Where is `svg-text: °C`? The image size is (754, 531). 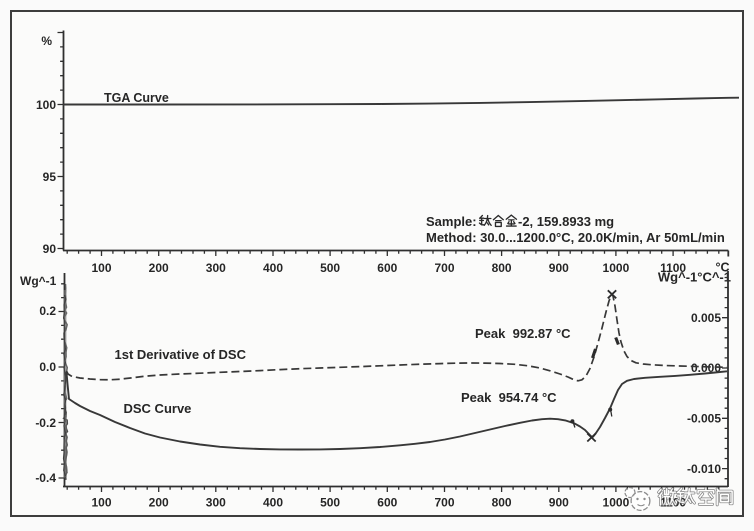 svg-text: °C is located at coordinates (722, 268).